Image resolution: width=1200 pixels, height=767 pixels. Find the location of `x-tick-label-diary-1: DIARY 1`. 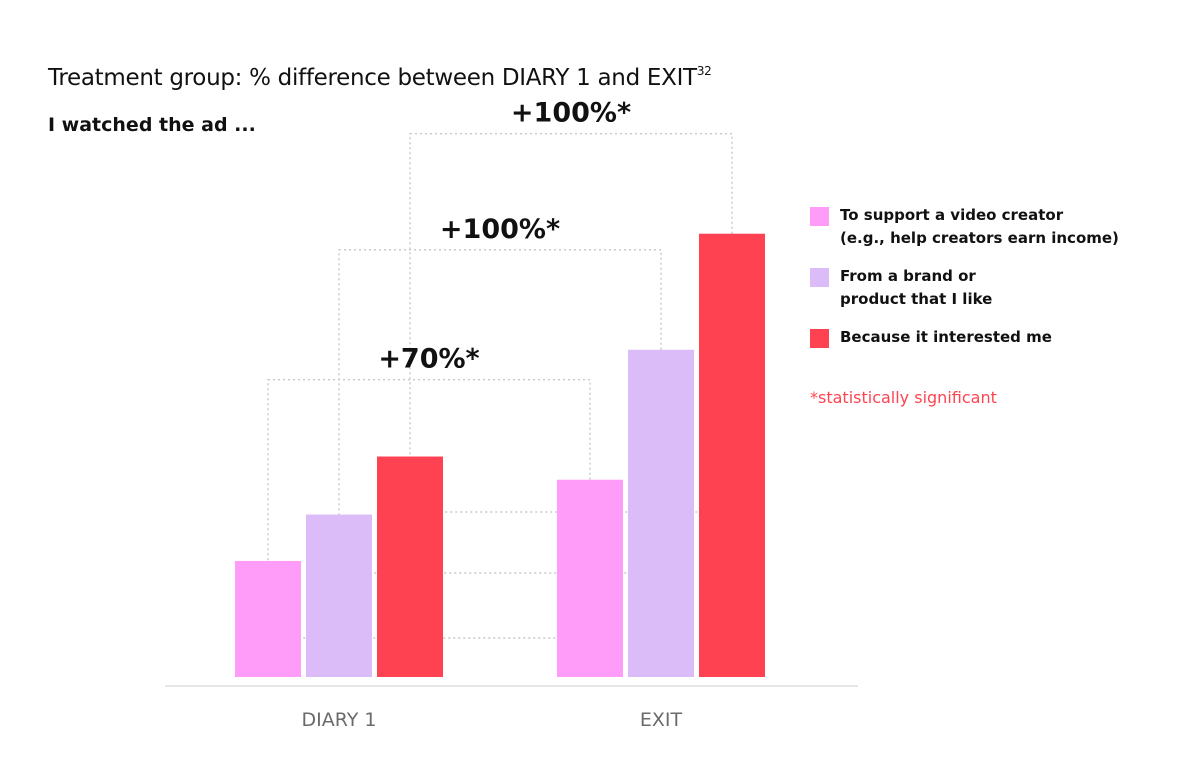

x-tick-label-diary-1: DIARY 1 is located at coordinates (339, 720).